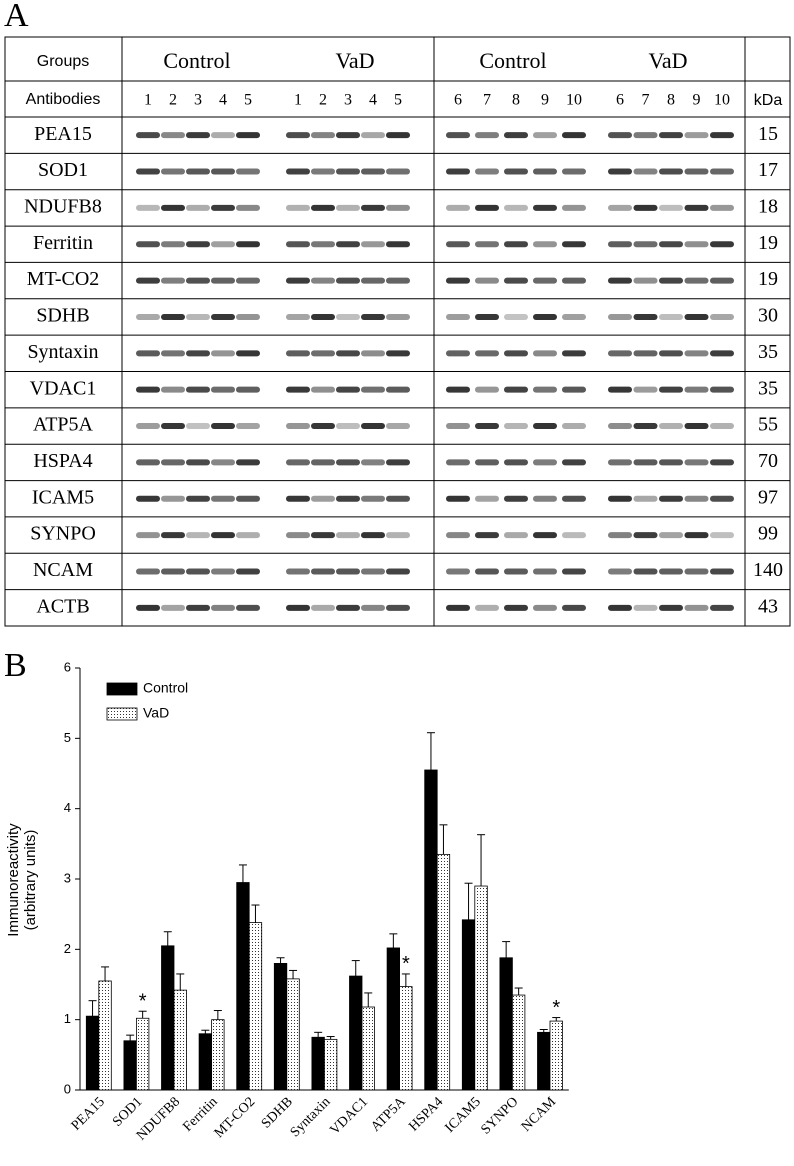  Describe the element at coordinates (768, 243) in the screenshot. I see `kda-label: 19` at that location.